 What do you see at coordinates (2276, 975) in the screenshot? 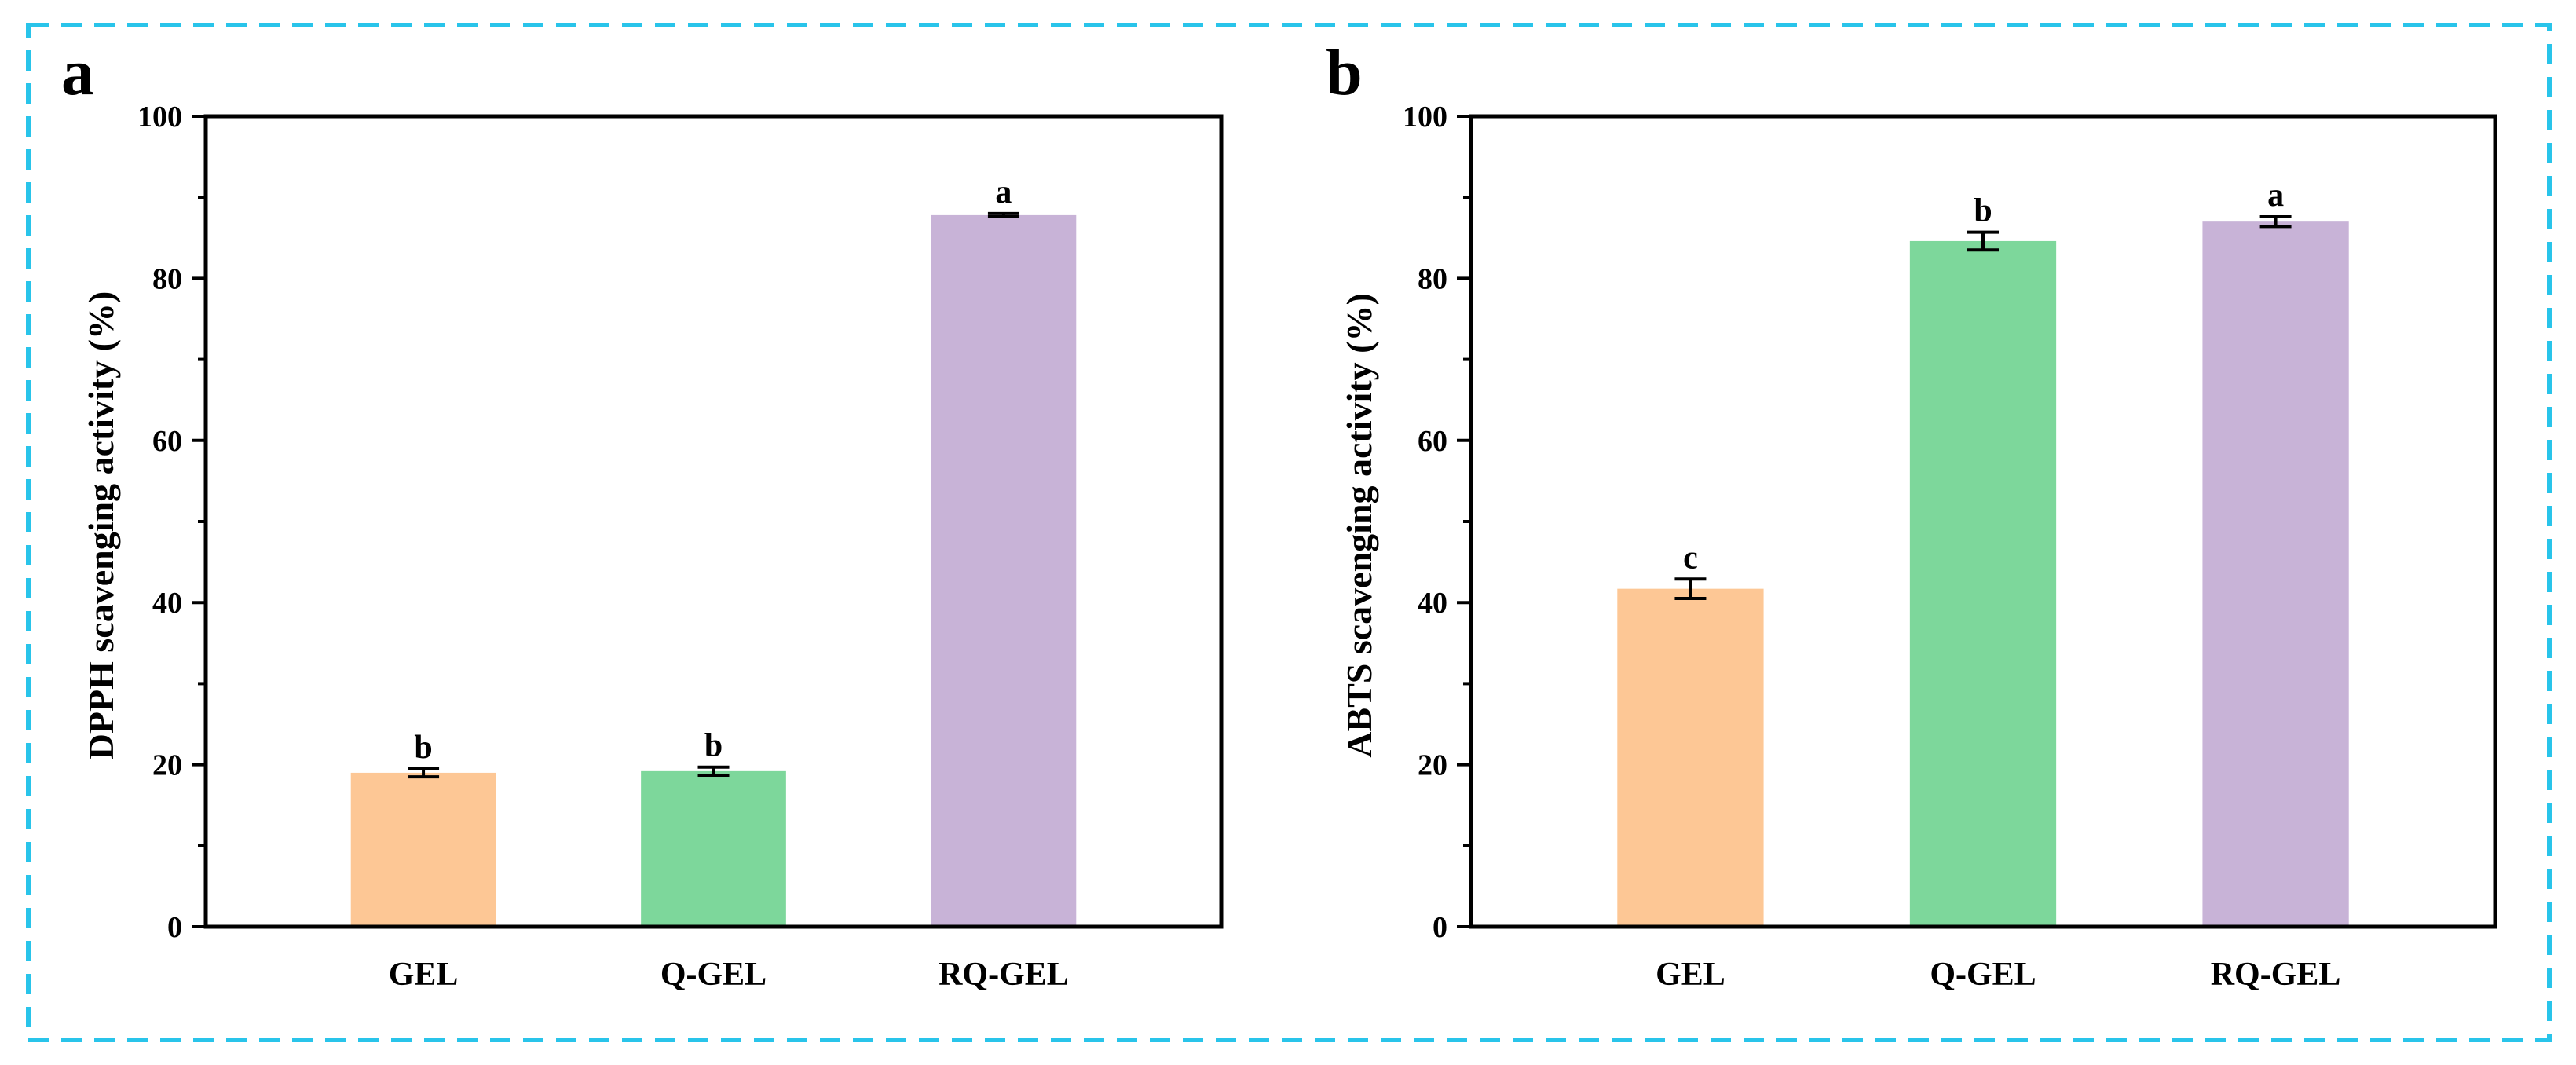
I see `panel-b-x-tick-label-rq-gel: RQ-GEL` at bounding box center [2276, 975].